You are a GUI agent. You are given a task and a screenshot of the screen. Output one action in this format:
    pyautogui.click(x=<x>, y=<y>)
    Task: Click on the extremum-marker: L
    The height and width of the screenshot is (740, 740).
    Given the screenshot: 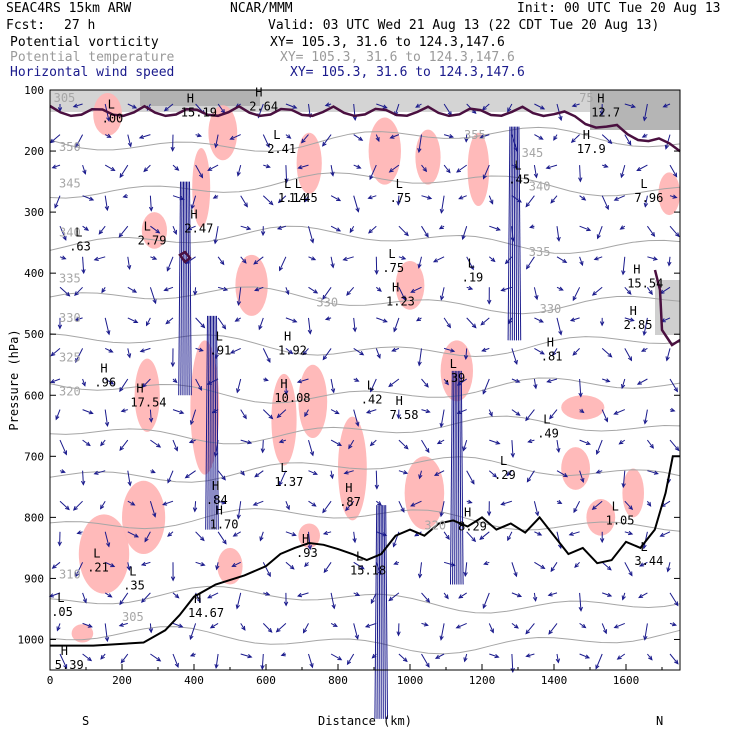 What is the action you would take?
    pyautogui.click(x=370, y=385)
    